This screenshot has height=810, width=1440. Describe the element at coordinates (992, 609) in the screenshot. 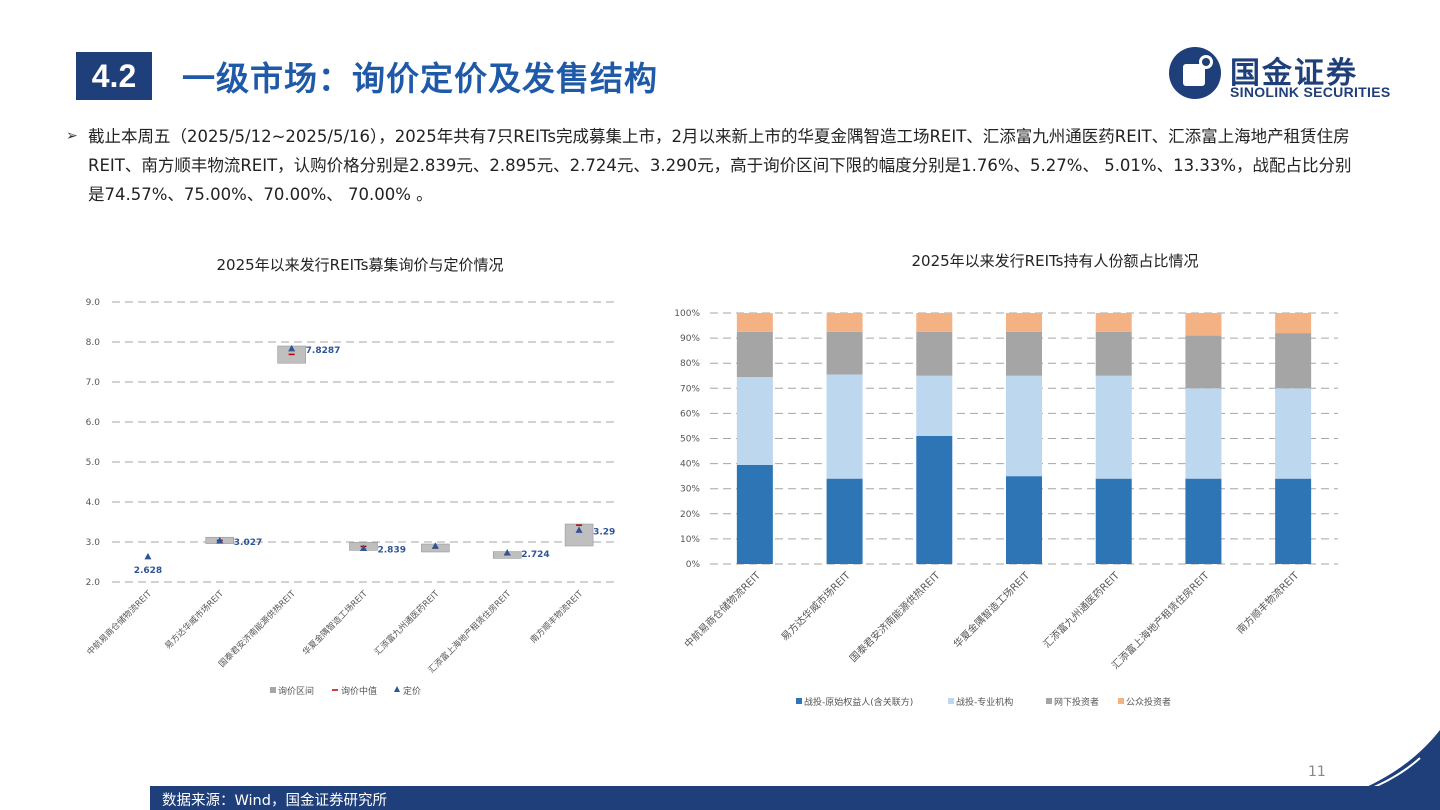

I see `x-category-label: 华夏金隅智造工场REIT` at that location.